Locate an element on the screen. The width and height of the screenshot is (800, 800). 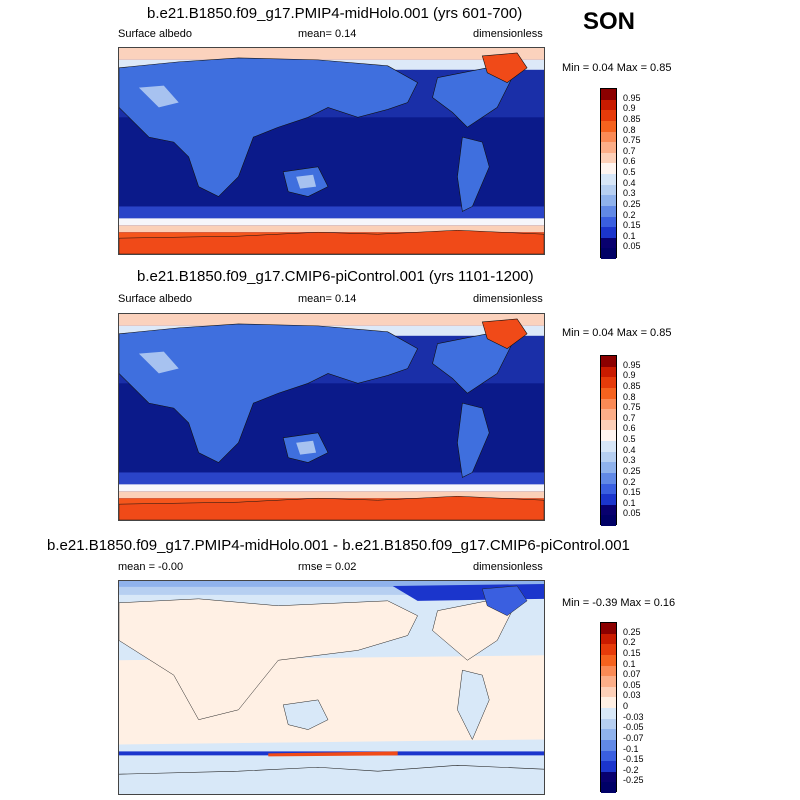
panel-2-minmax: Min = 0.04 Max = 0.85 is located at coordinates (617, 333).